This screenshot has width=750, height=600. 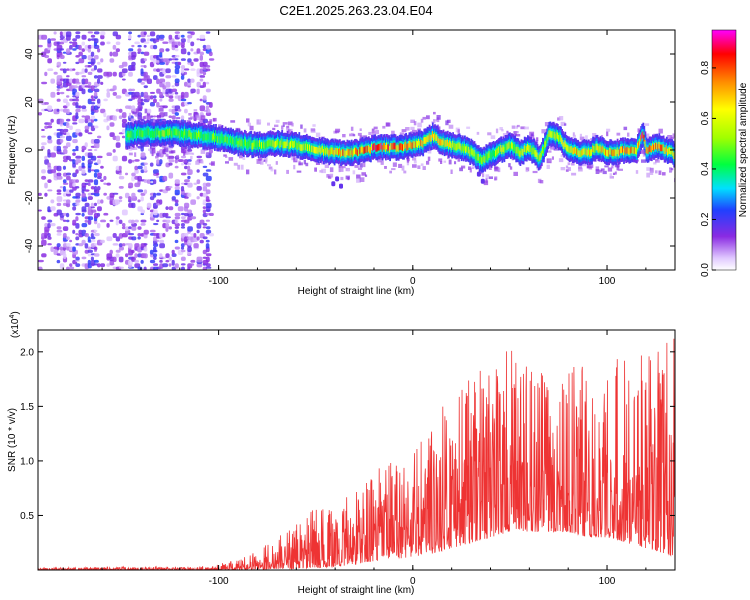 I want to click on colorbar-label: Normalized spectral amplitude, so click(x=743, y=149).